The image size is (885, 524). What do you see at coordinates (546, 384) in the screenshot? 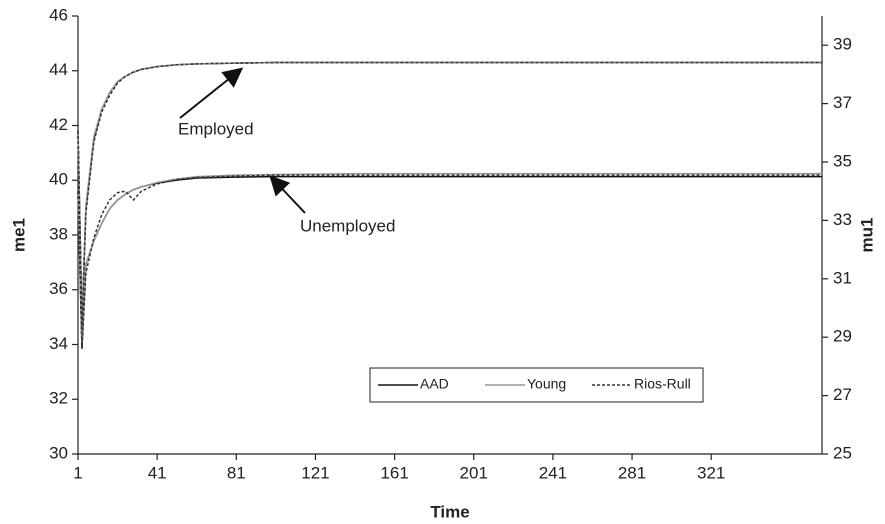
I see `legend-label: Young` at bounding box center [546, 384].